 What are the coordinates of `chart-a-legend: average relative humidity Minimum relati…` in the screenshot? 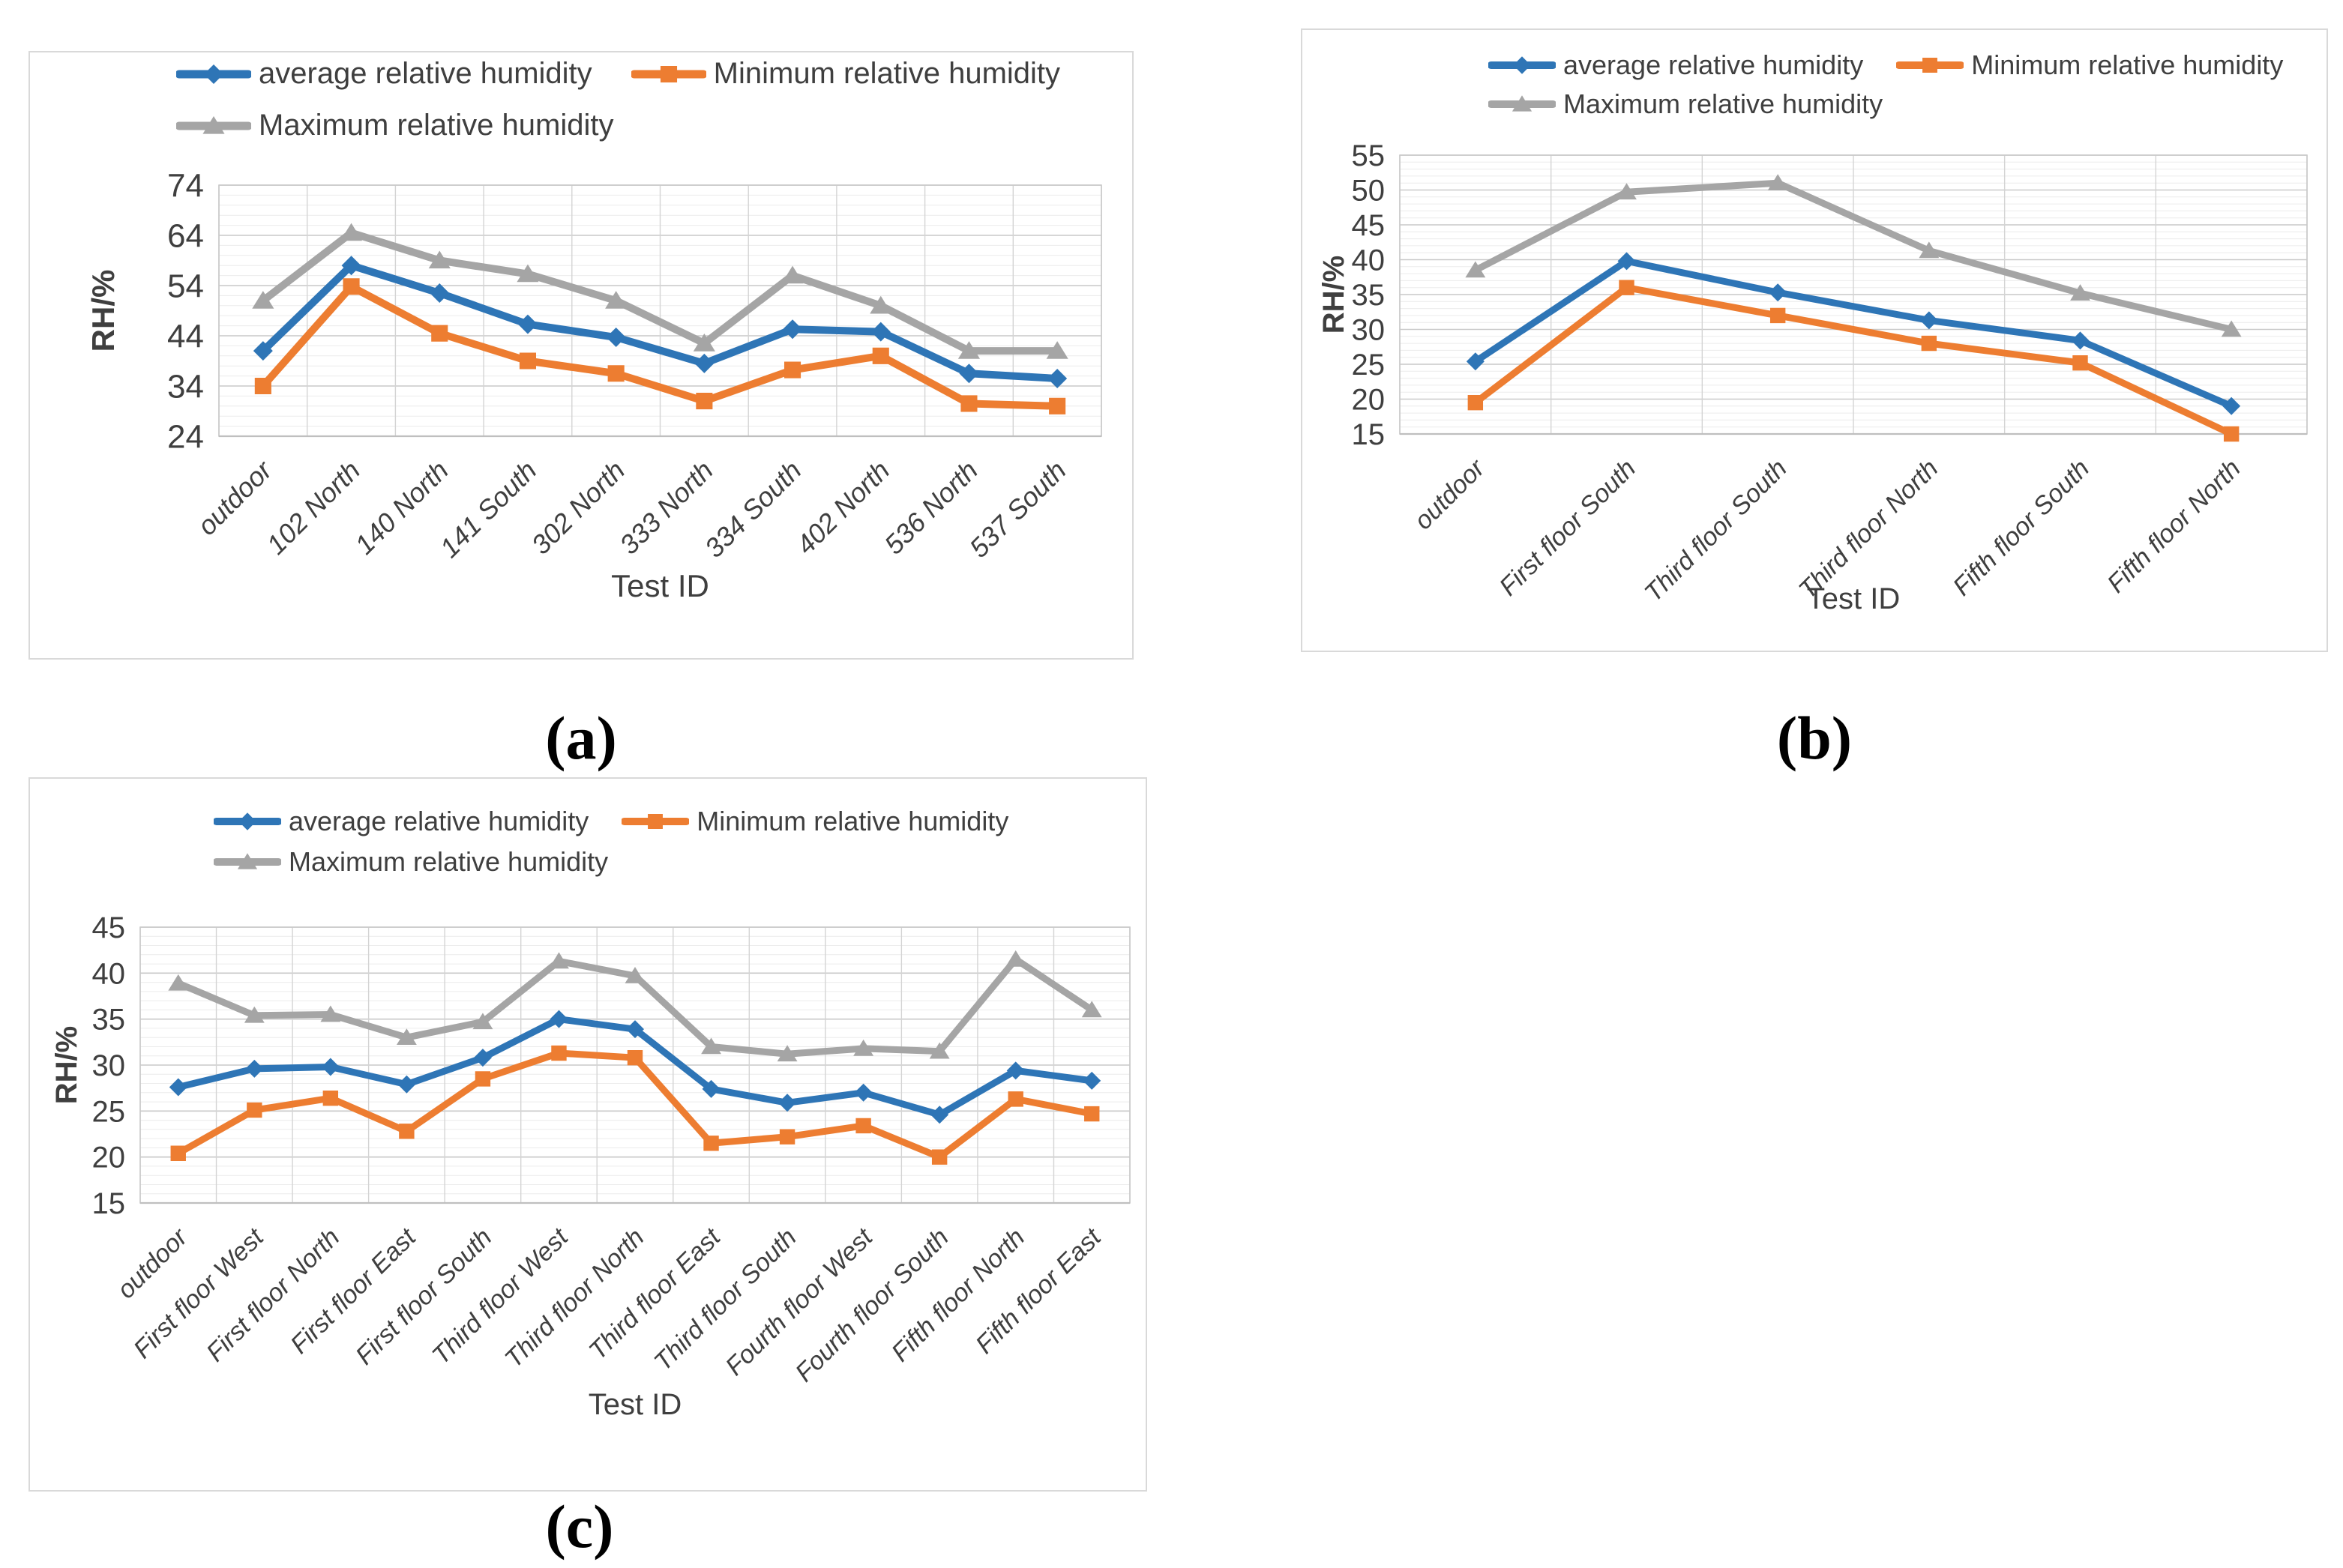 It's located at (618, 108).